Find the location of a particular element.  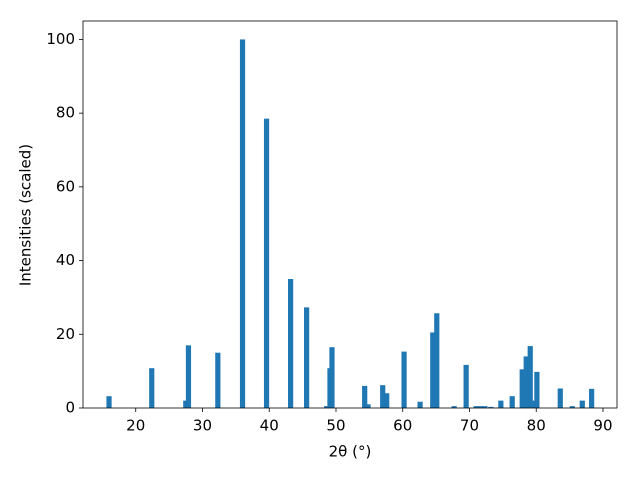

x-tick-label: 20 is located at coordinates (135, 426).